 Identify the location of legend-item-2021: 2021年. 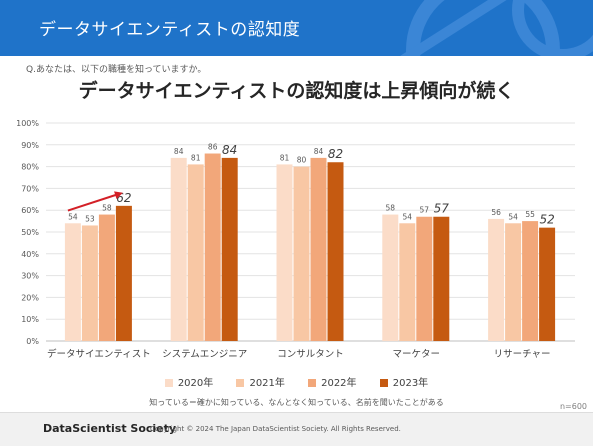
(260, 381).